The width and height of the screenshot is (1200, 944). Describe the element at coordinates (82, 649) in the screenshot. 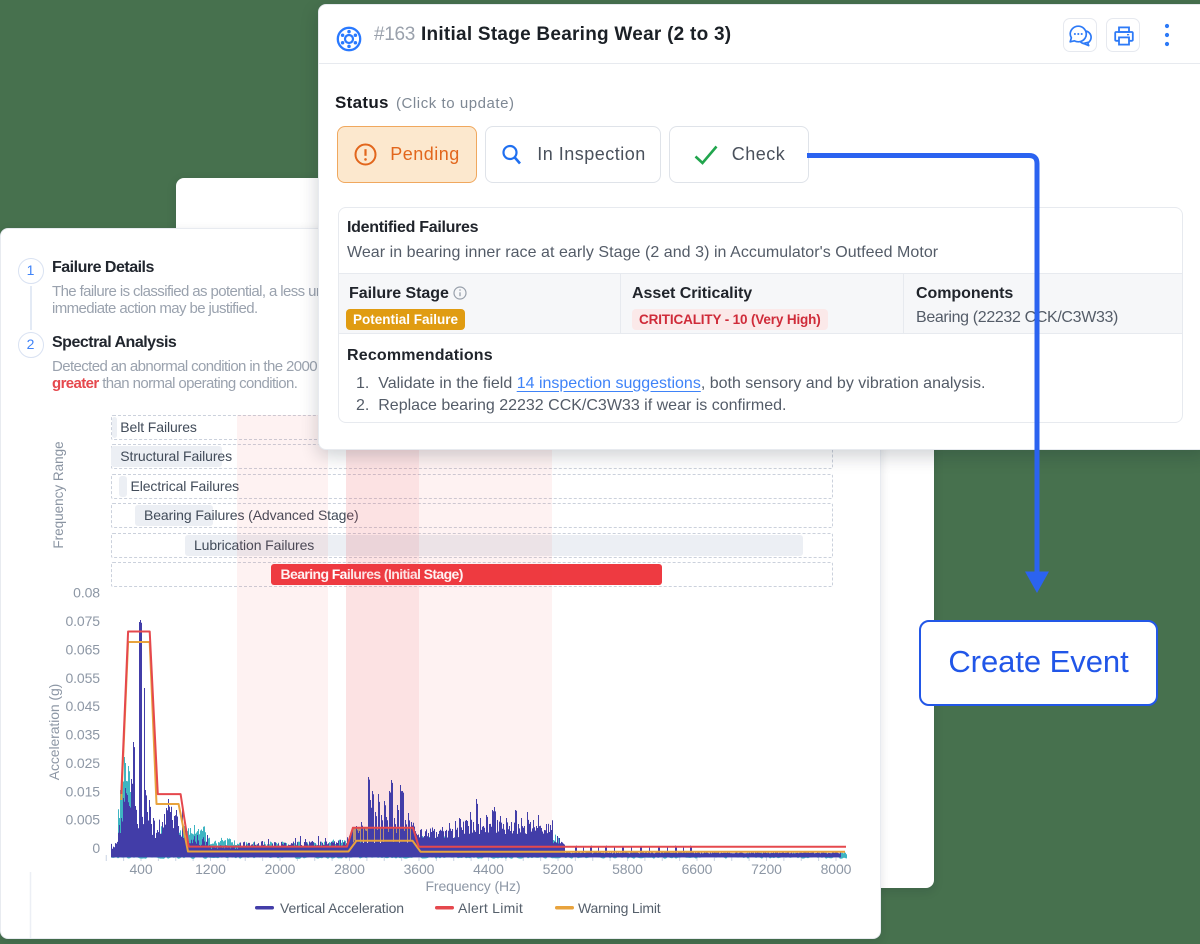

I see `svg-text: 0.065` at that location.